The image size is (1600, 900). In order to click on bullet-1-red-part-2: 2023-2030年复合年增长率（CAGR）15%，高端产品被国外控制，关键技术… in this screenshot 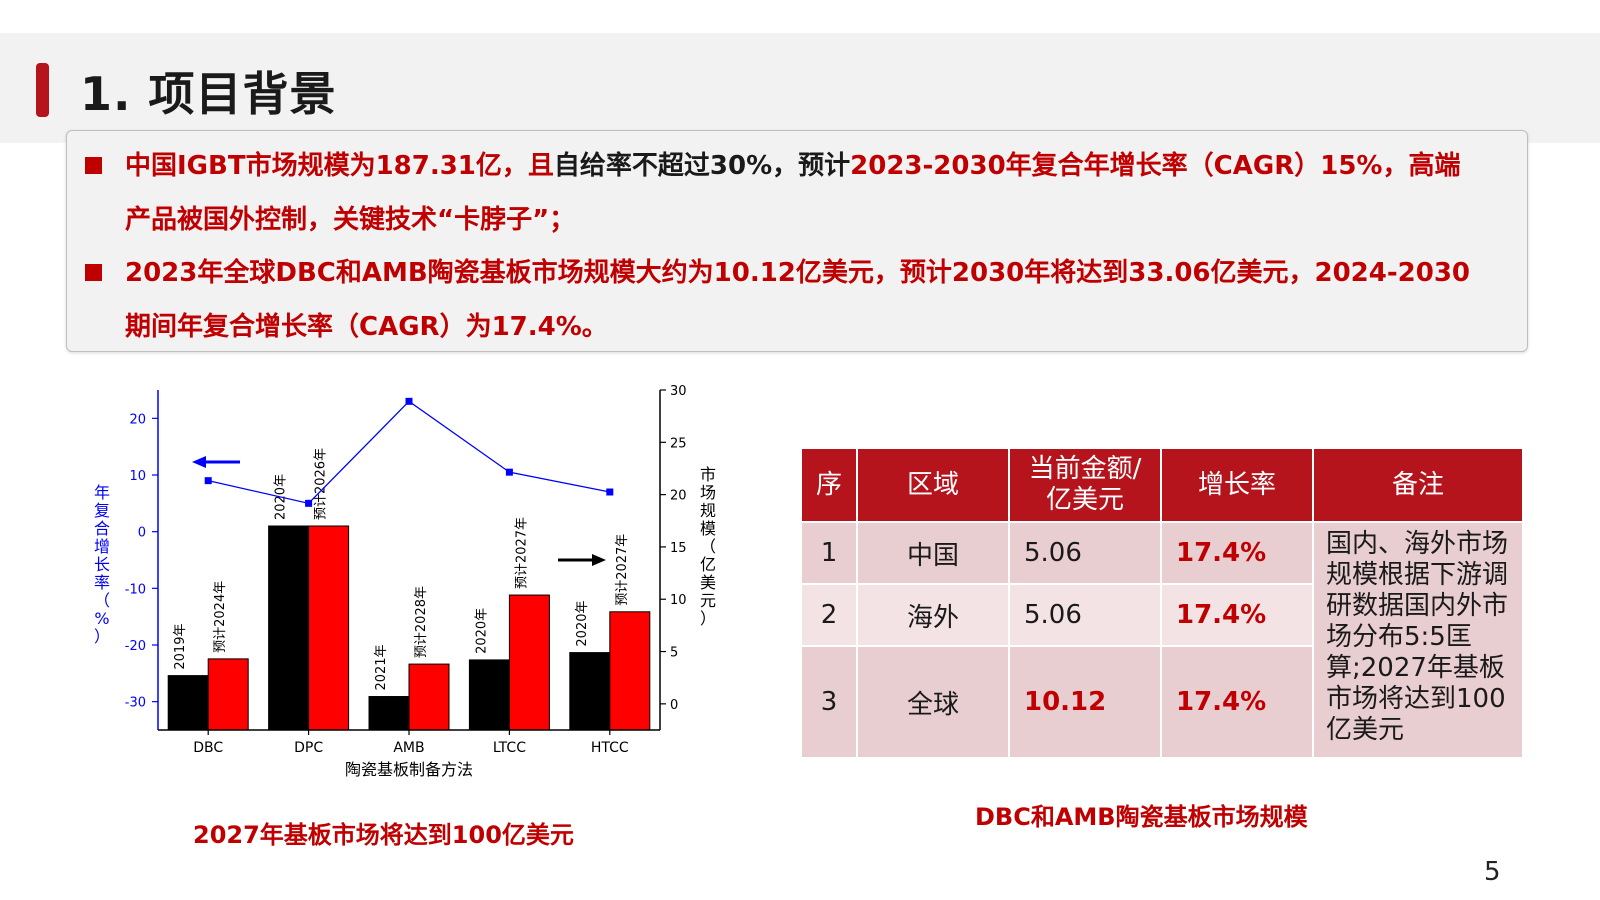, I will do `click(793, 193)`.